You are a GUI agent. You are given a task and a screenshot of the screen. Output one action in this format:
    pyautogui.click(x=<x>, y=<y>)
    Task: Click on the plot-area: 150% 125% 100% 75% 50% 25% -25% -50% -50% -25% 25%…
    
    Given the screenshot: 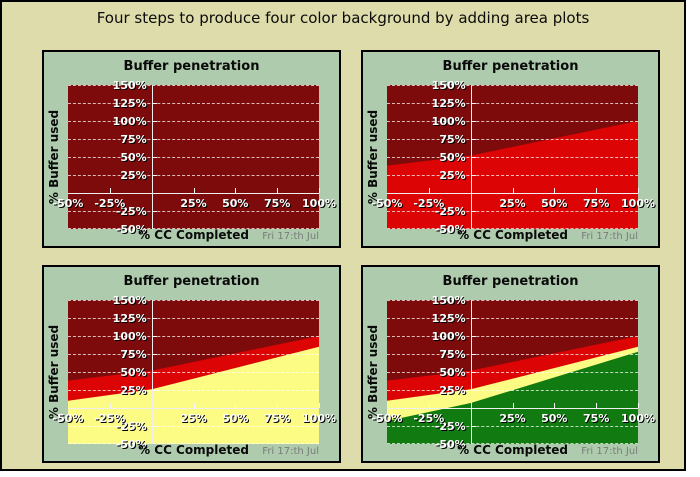 What is the action you would take?
    pyautogui.click(x=194, y=157)
    